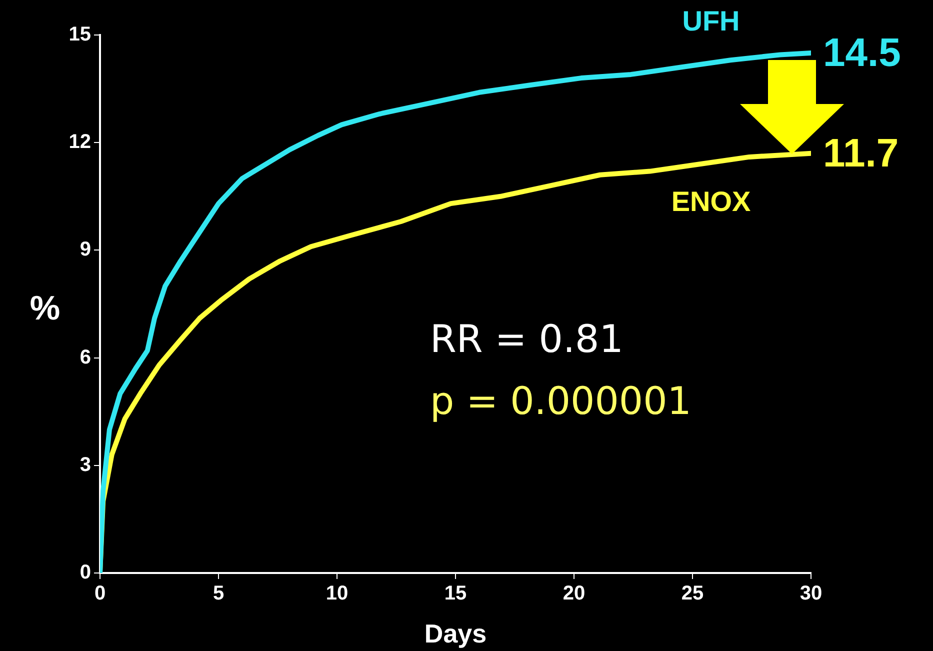 This screenshot has width=933, height=651. Describe the element at coordinates (218, 593) in the screenshot. I see `x-tick-label: 5` at that location.